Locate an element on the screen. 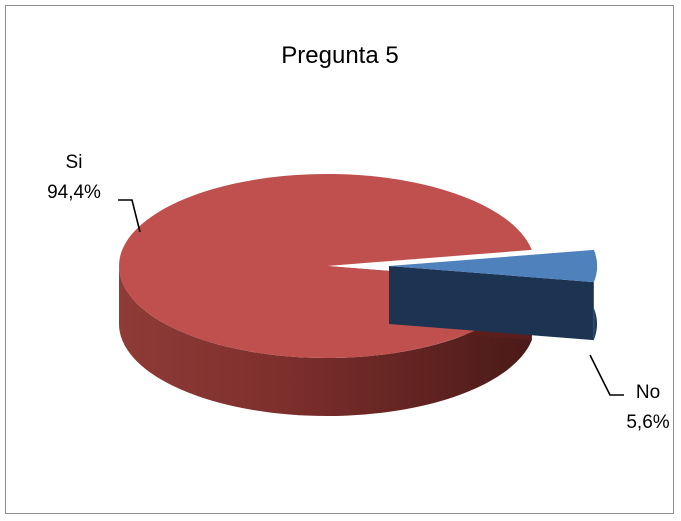  leader-line-no is located at coordinates (606, 375).